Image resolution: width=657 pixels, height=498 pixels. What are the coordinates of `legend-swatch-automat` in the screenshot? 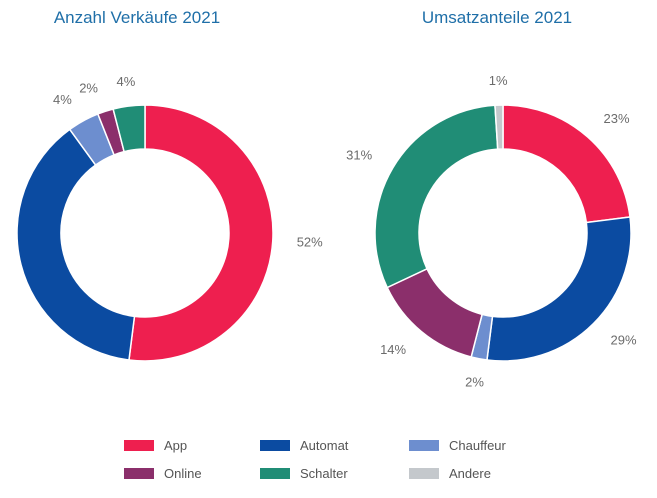 It's located at (275, 445).